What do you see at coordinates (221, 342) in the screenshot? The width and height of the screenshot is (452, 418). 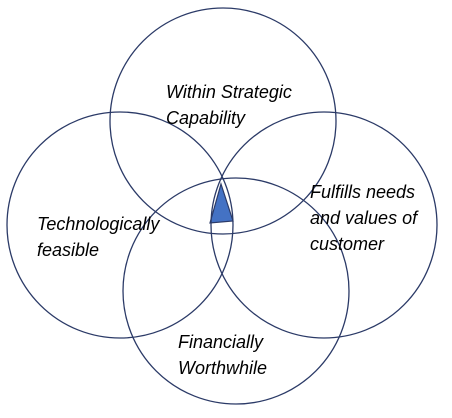 I see `label-line: Financially` at bounding box center [221, 342].